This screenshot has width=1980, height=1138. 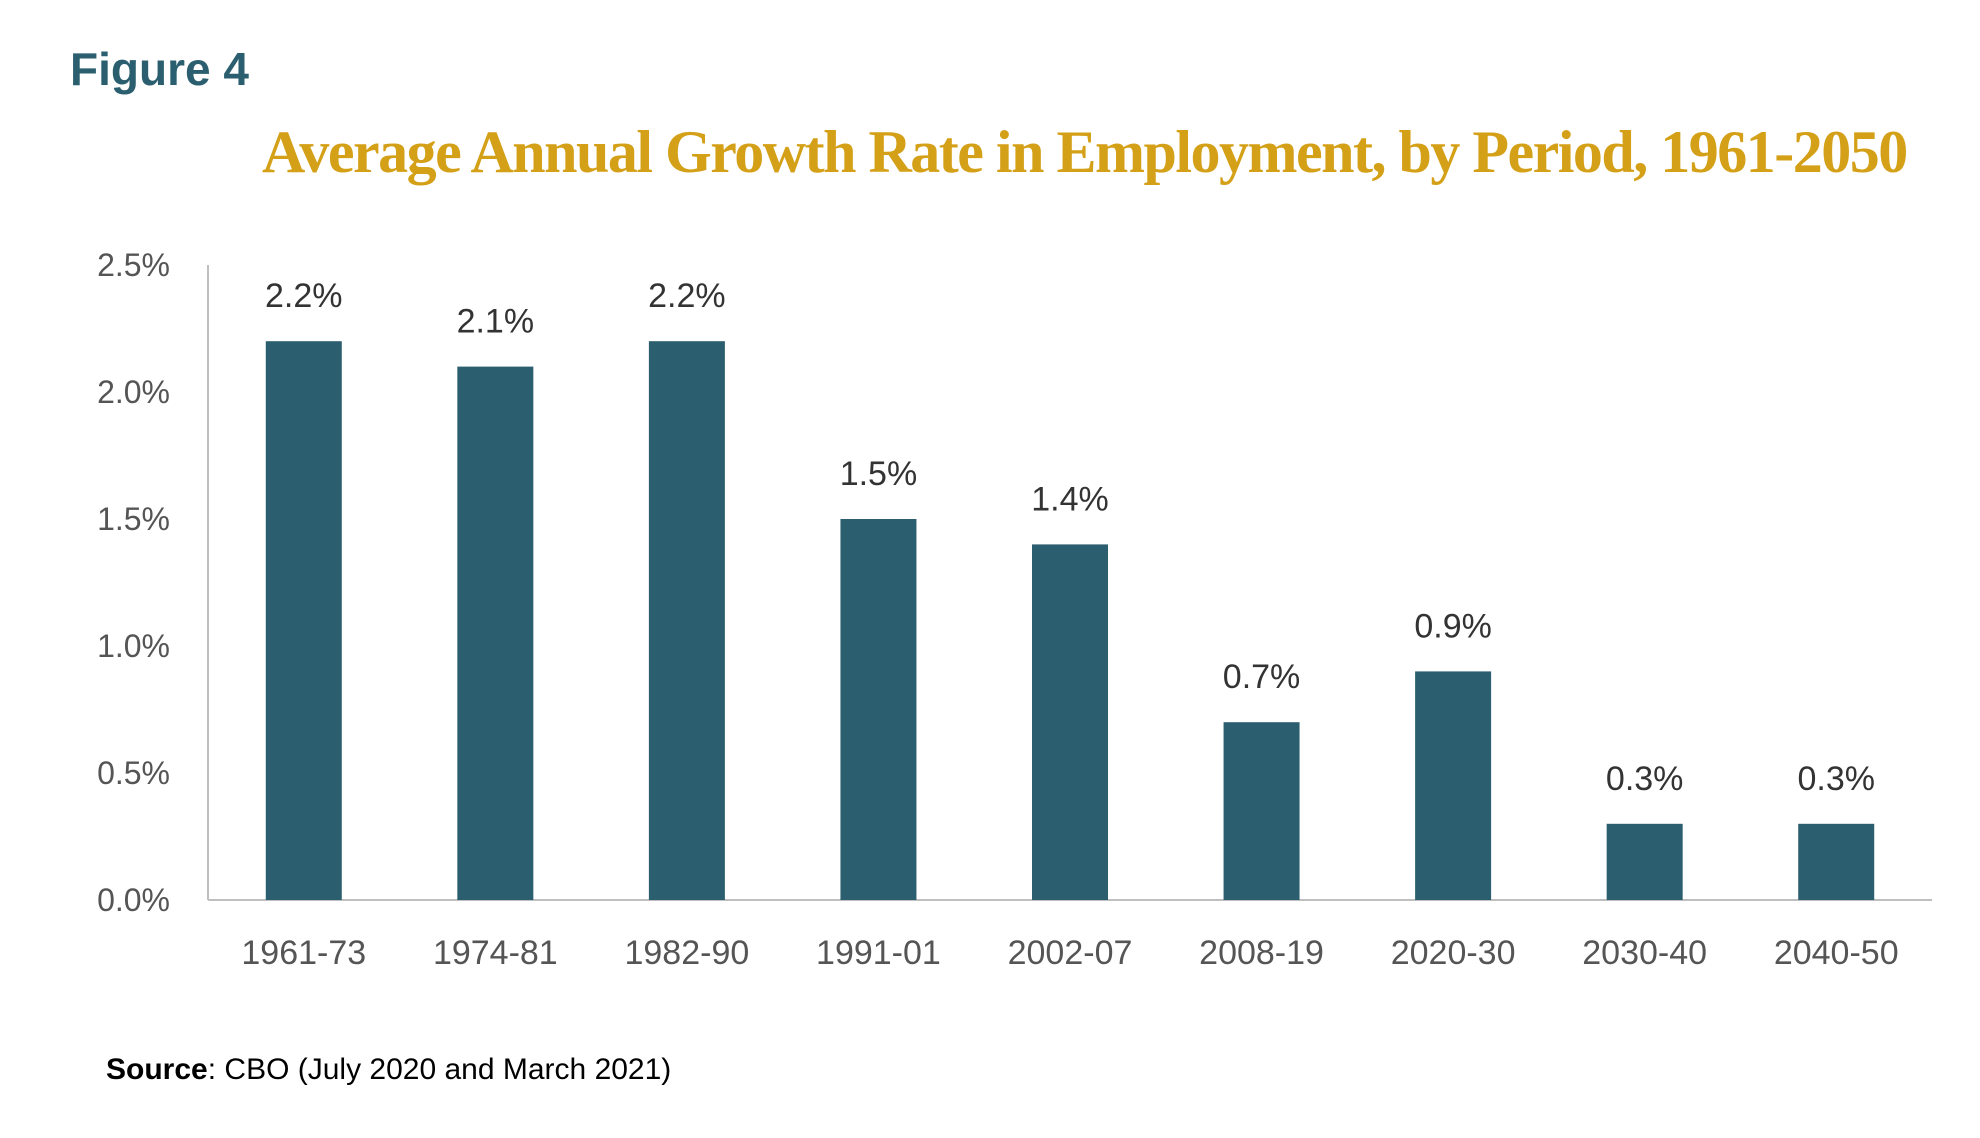 What do you see at coordinates (153, 582) in the screenshot?
I see `y-axis: 0.0% 0.5% 1.0% 1.5% 2.0% 2.5%` at bounding box center [153, 582].